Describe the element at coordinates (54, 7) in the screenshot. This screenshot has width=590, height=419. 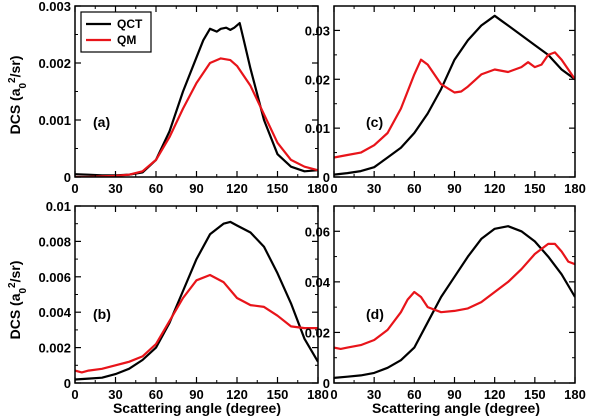
I see `y-tick-label: 0.003` at that location.